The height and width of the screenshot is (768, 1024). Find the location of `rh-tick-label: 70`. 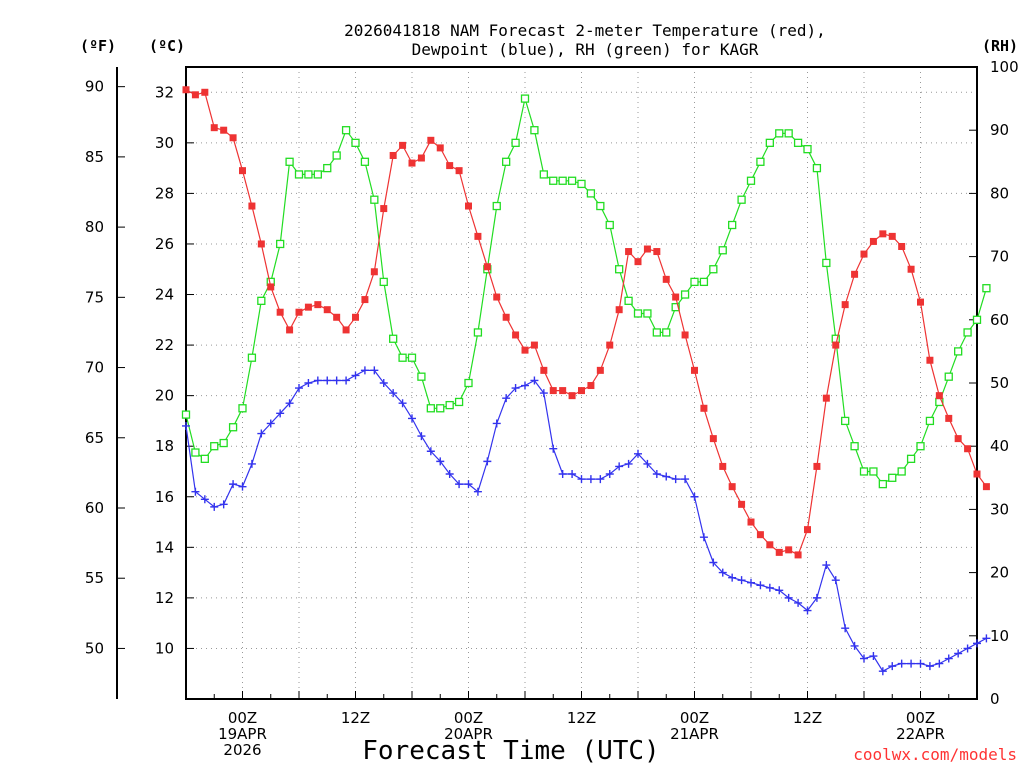

rh-tick-label: 70 is located at coordinates (999, 257).